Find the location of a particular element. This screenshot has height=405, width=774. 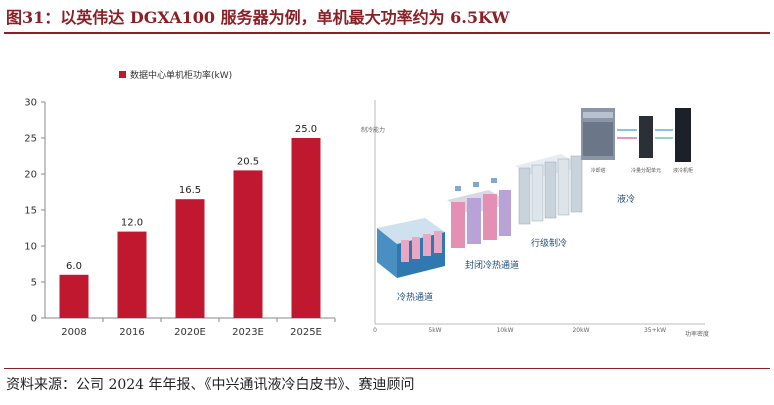

diagram-x-tick-20kw: 20kW is located at coordinates (580, 330).